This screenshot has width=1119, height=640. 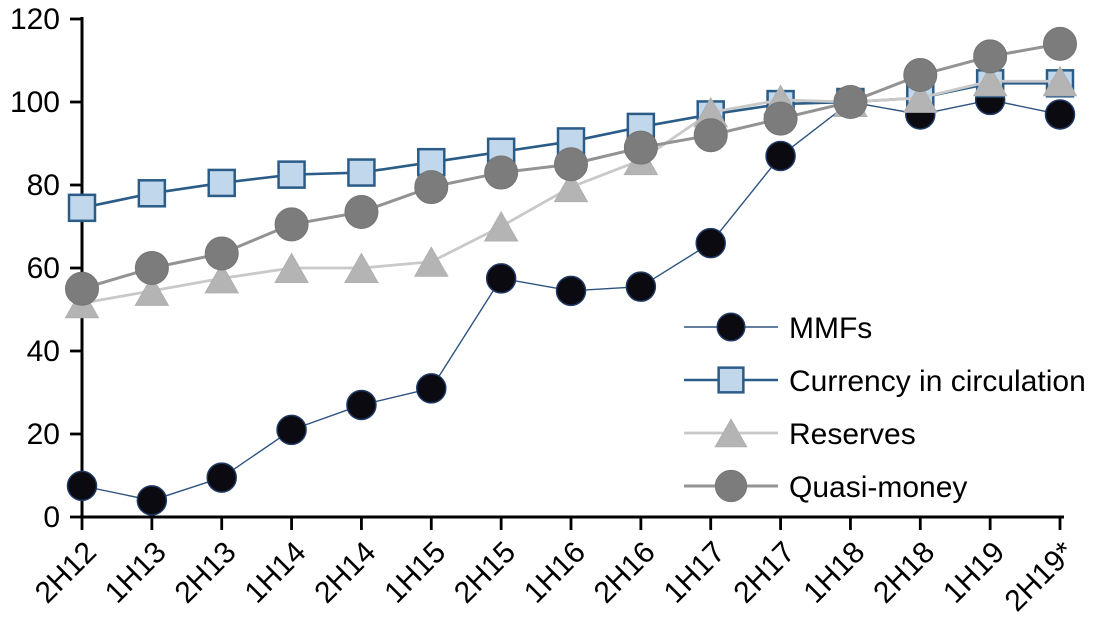 I want to click on x-axis-category-label: 2H18, so click(x=904, y=573).